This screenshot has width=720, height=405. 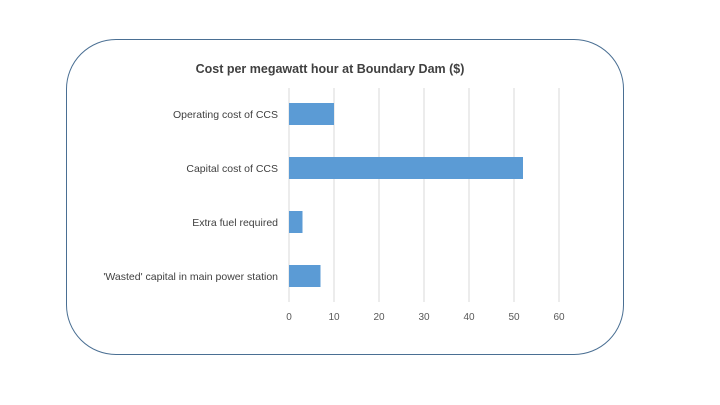 I want to click on x-tick-30: 30, so click(x=424, y=317).